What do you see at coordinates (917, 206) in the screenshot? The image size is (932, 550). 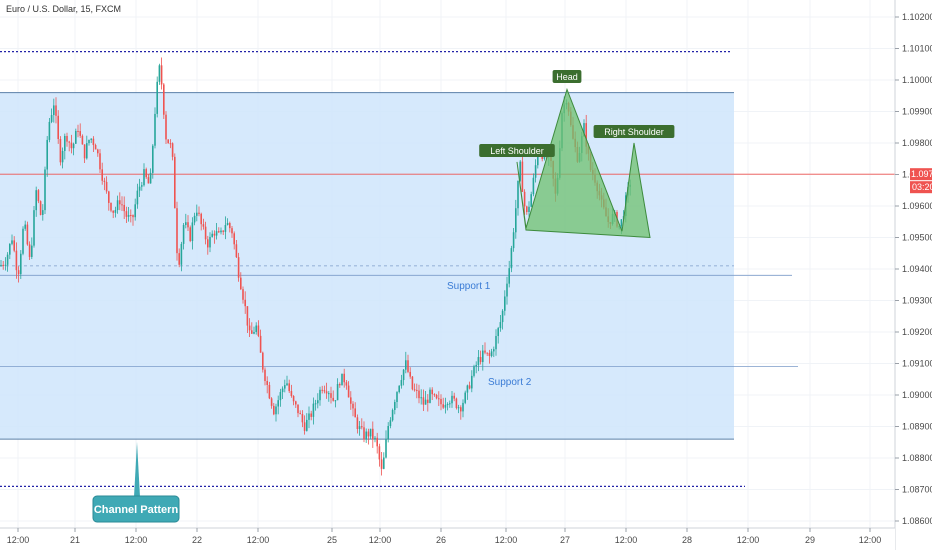 I see `price-tick-label: 1.09600` at bounding box center [917, 206].